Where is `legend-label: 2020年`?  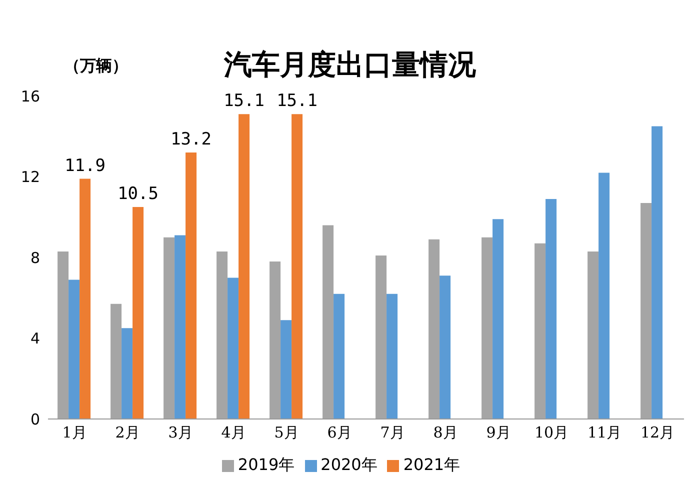 legend-label: 2020年 is located at coordinates (349, 464).